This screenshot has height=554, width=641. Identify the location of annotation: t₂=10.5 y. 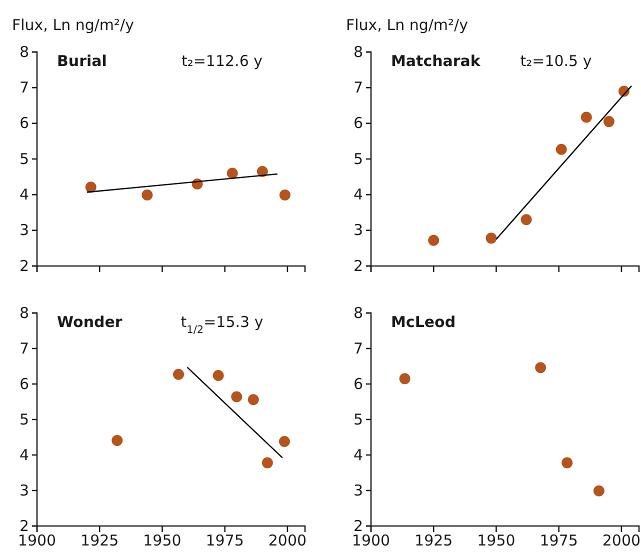
(556, 61).